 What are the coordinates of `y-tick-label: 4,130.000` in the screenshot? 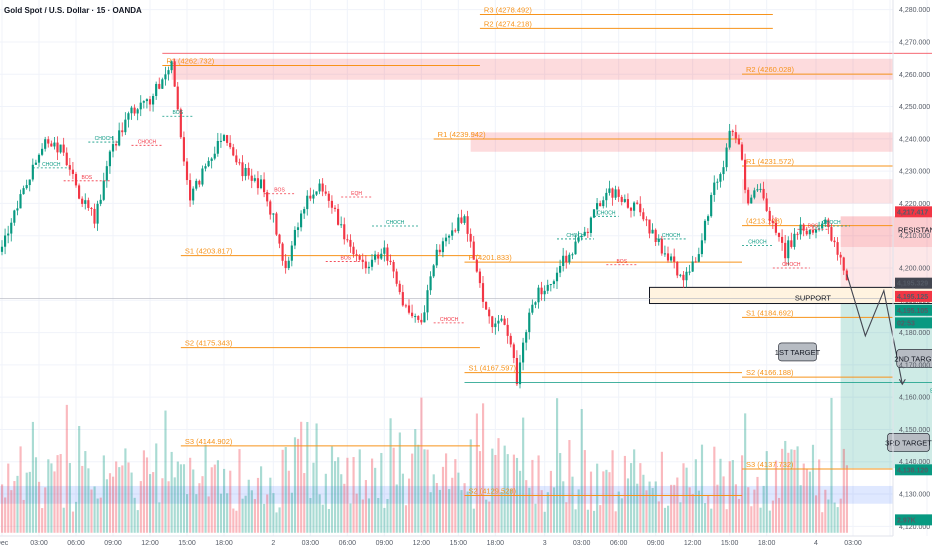 It's located at (914, 495).